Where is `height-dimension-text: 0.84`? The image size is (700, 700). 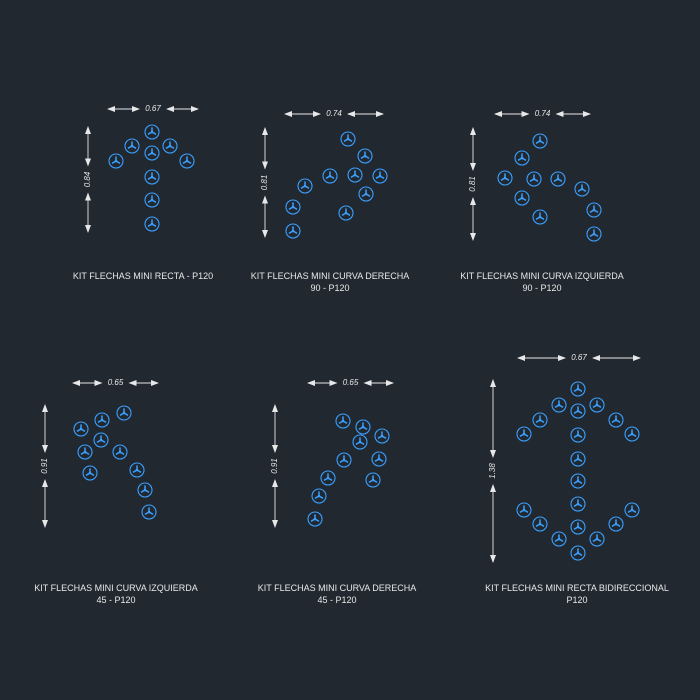 height-dimension-text: 0.84 is located at coordinates (87, 179).